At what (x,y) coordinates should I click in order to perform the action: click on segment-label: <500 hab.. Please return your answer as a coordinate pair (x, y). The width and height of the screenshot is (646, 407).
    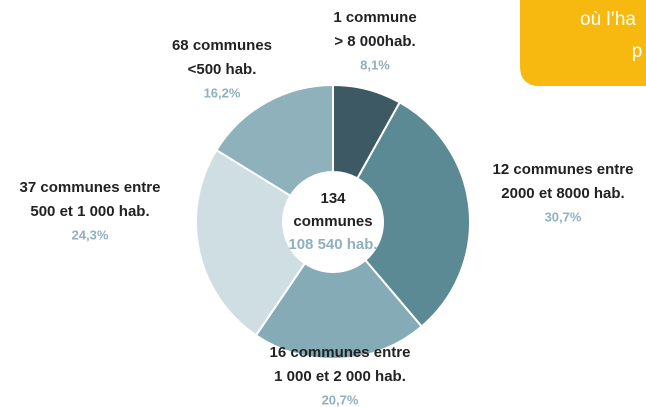
    Looking at the image, I should click on (222, 69).